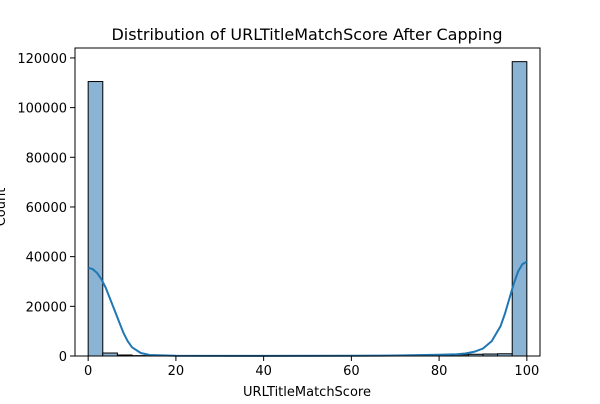  Describe the element at coordinates (263, 371) in the screenshot. I see `x-tick-label: 40` at that location.